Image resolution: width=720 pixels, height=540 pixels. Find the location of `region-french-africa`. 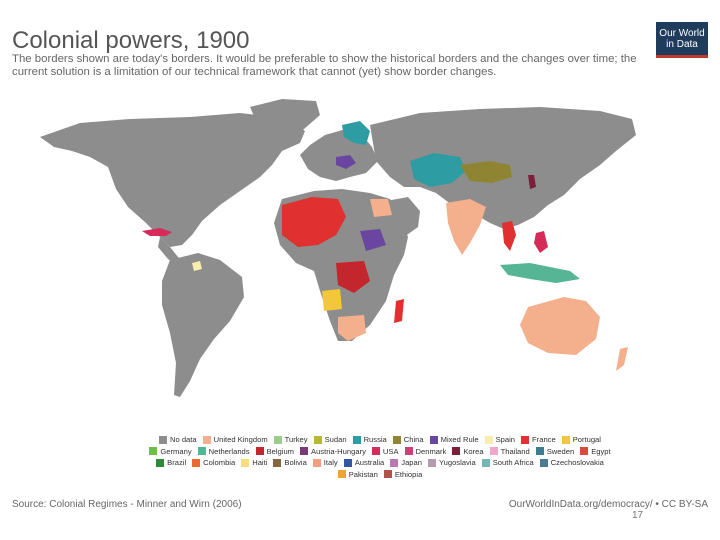

region-french-africa is located at coordinates (314, 222).